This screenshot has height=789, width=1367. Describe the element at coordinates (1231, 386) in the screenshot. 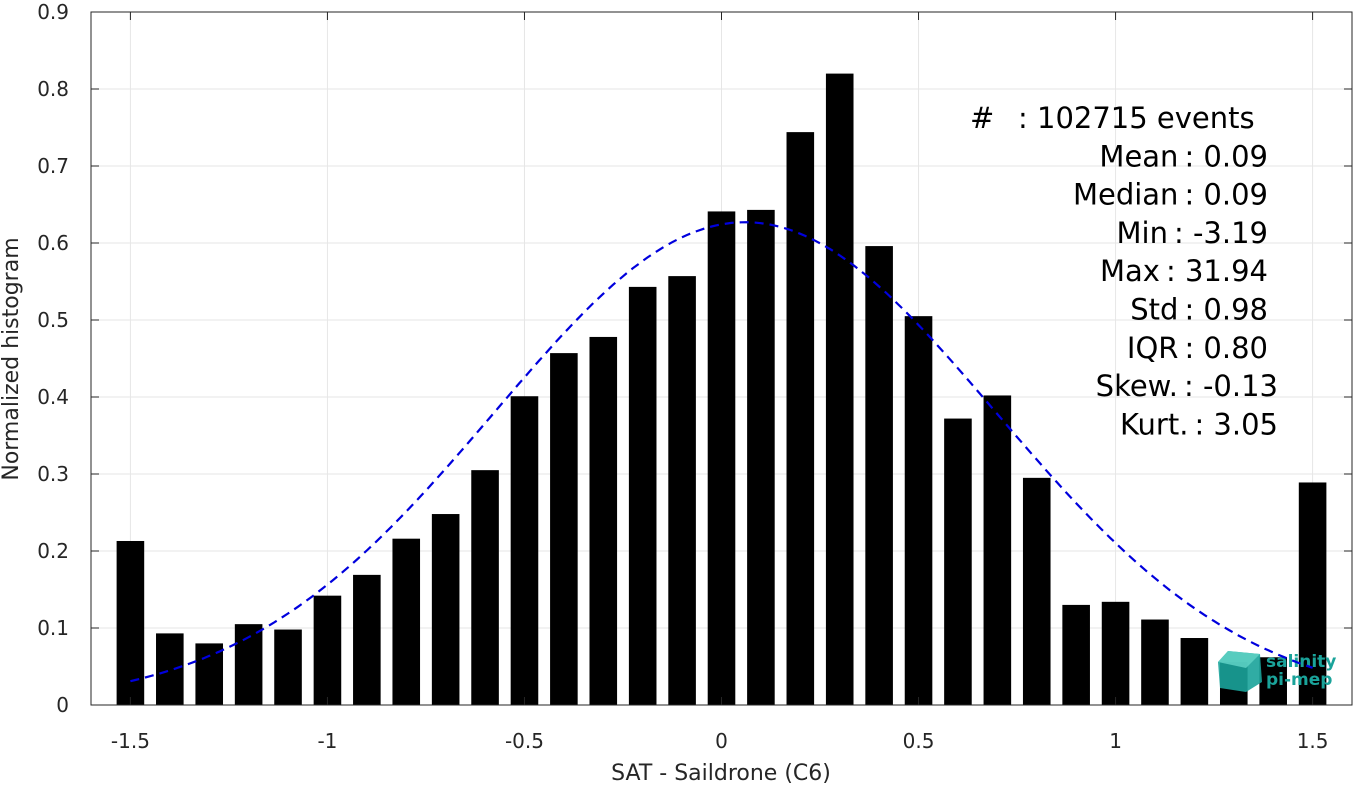

I see `stat-value: : -0.13` at that location.